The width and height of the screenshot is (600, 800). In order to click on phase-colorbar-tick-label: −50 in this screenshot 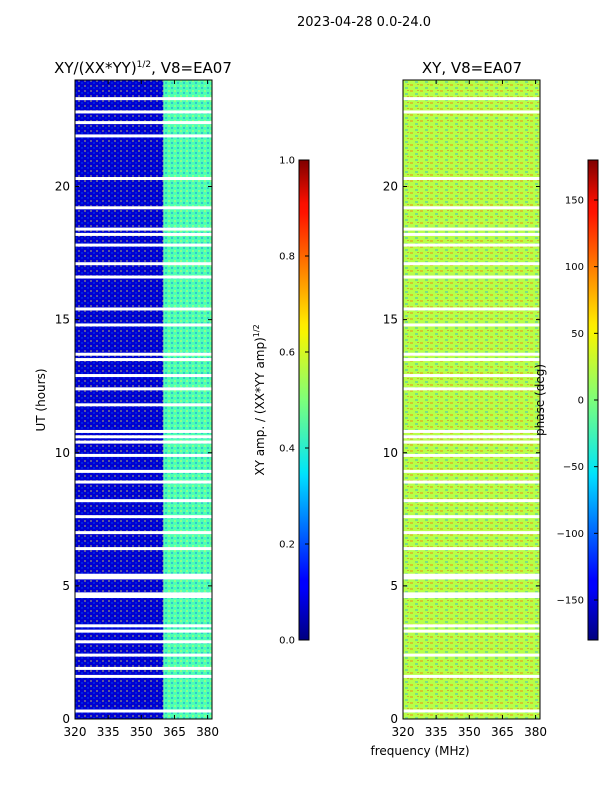, I will do `click(573, 467)`.